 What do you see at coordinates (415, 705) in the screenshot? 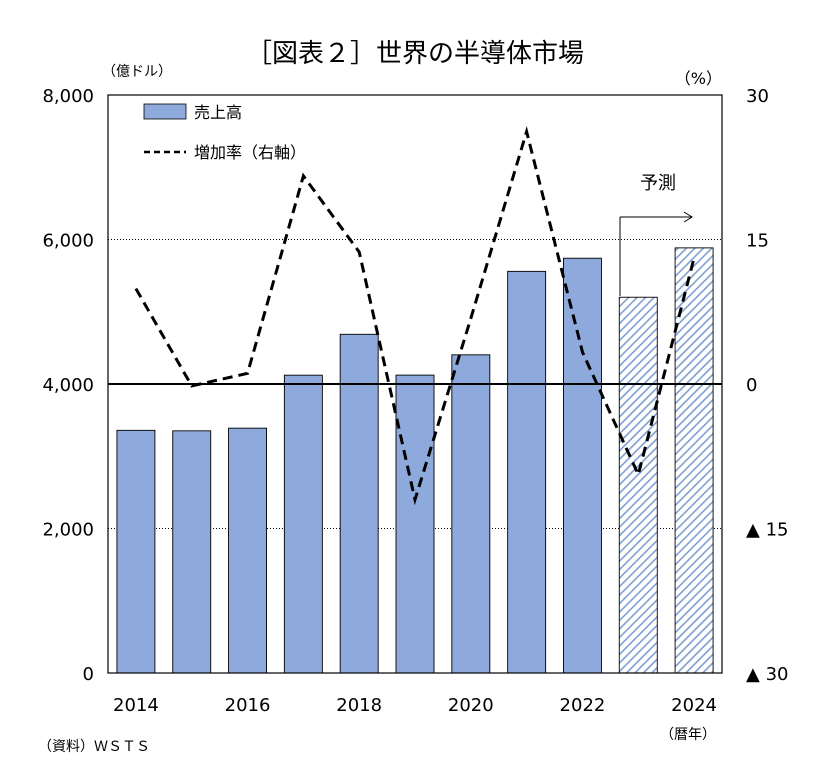
I see `x-axis-ticks: 2014 2016 2018 2020 2022 2024` at bounding box center [415, 705].